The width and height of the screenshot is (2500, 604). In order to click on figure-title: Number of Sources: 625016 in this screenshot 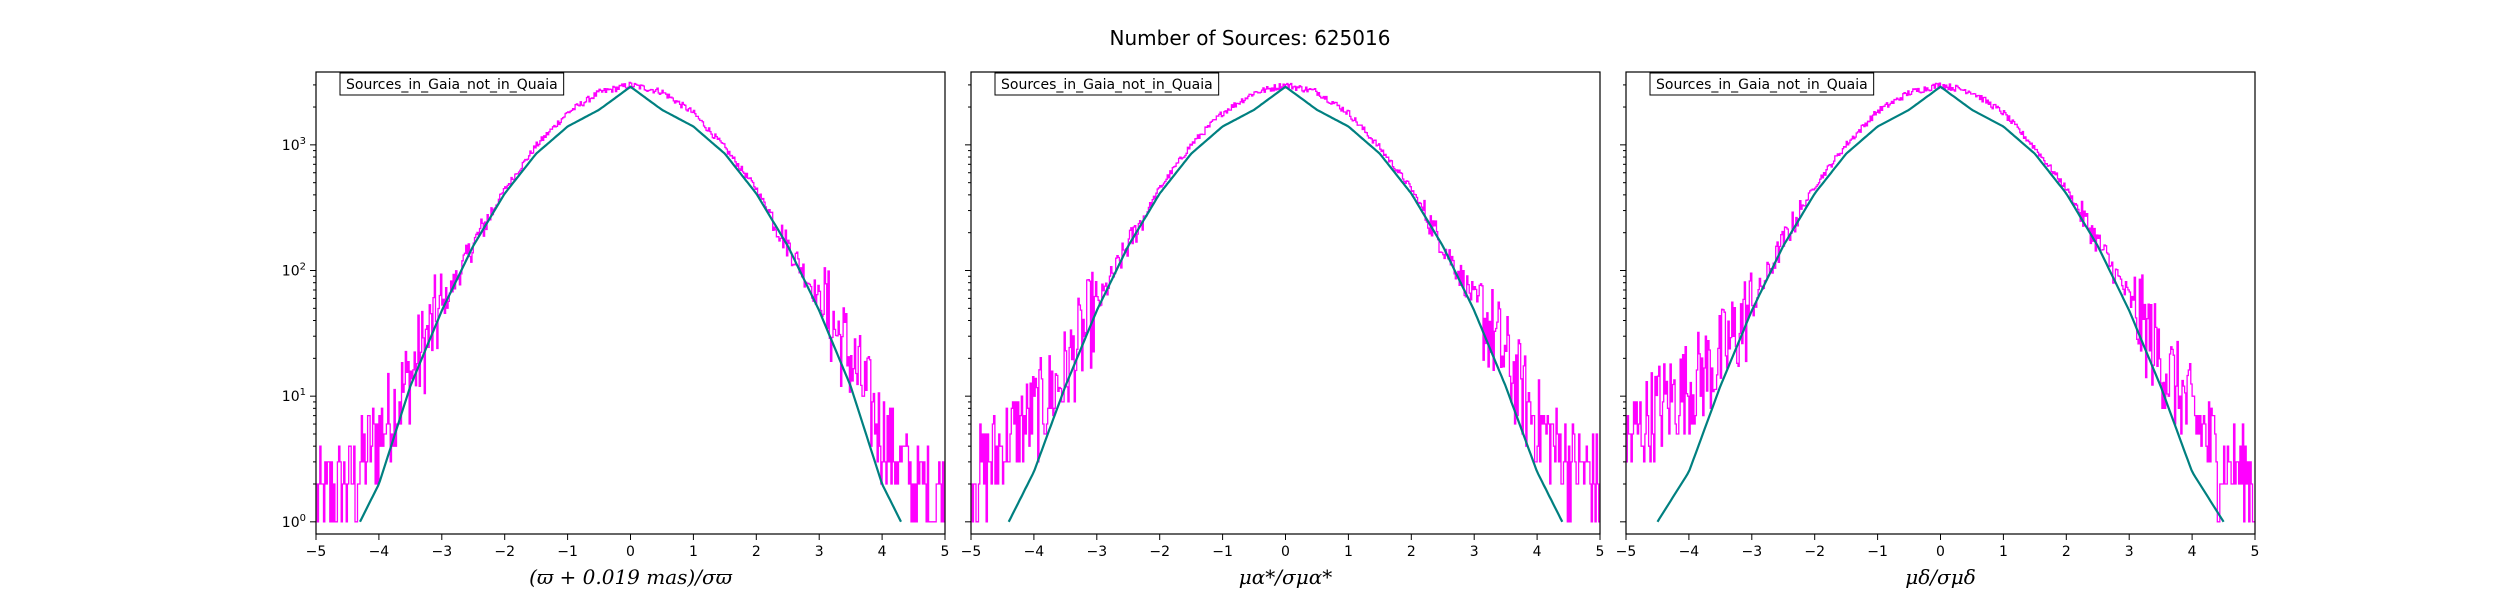, I will do `click(1250, 38)`.